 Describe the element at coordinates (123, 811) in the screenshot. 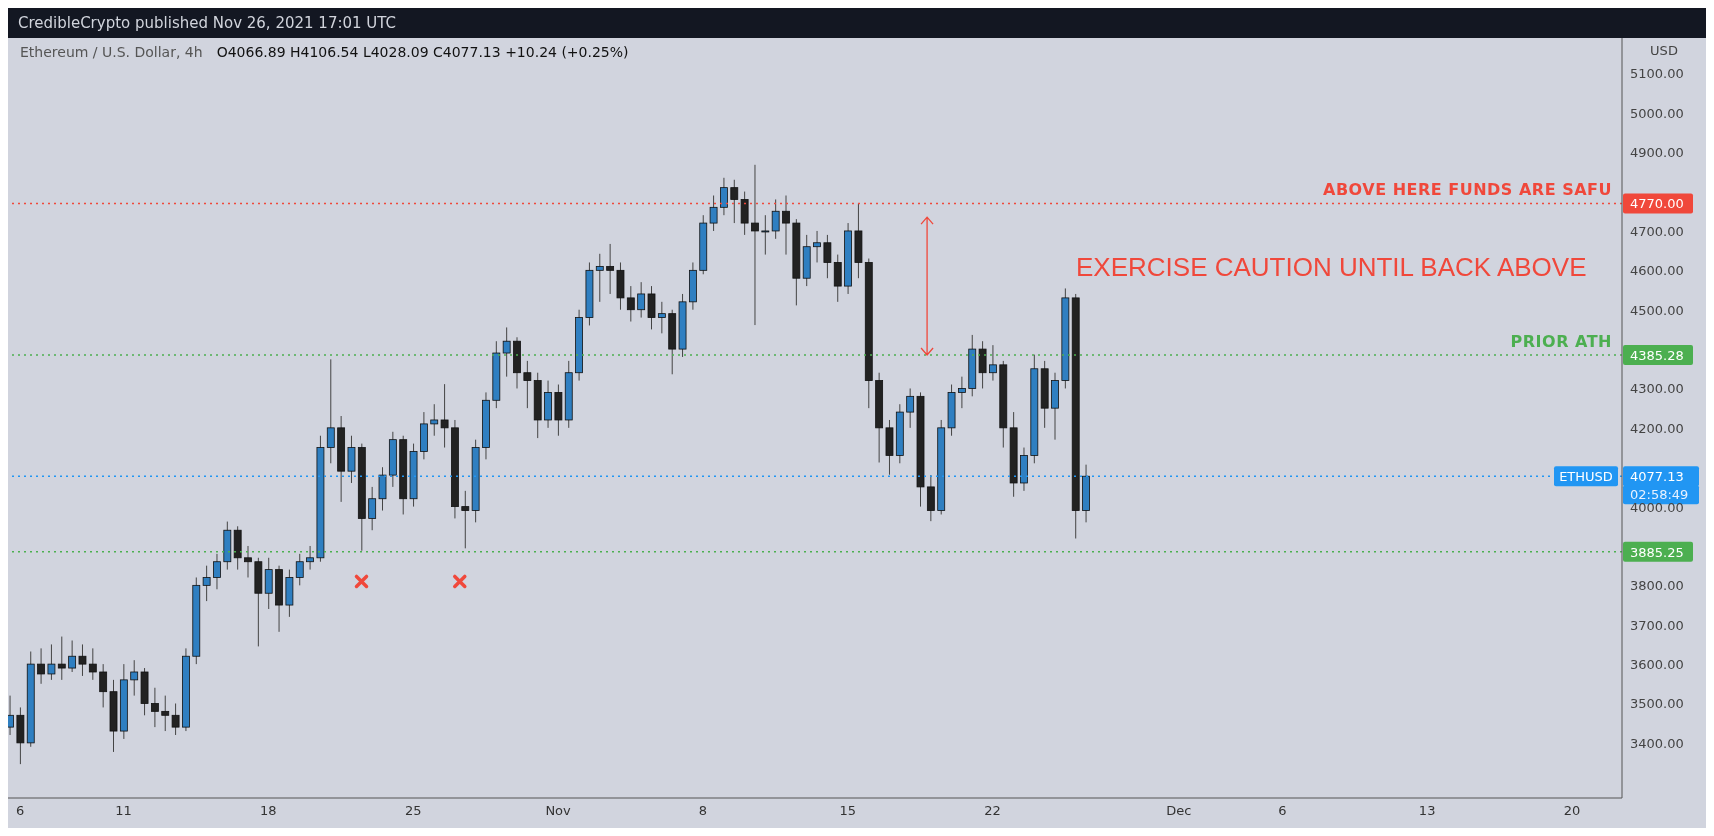

I see `x-tick-label: 11` at that location.